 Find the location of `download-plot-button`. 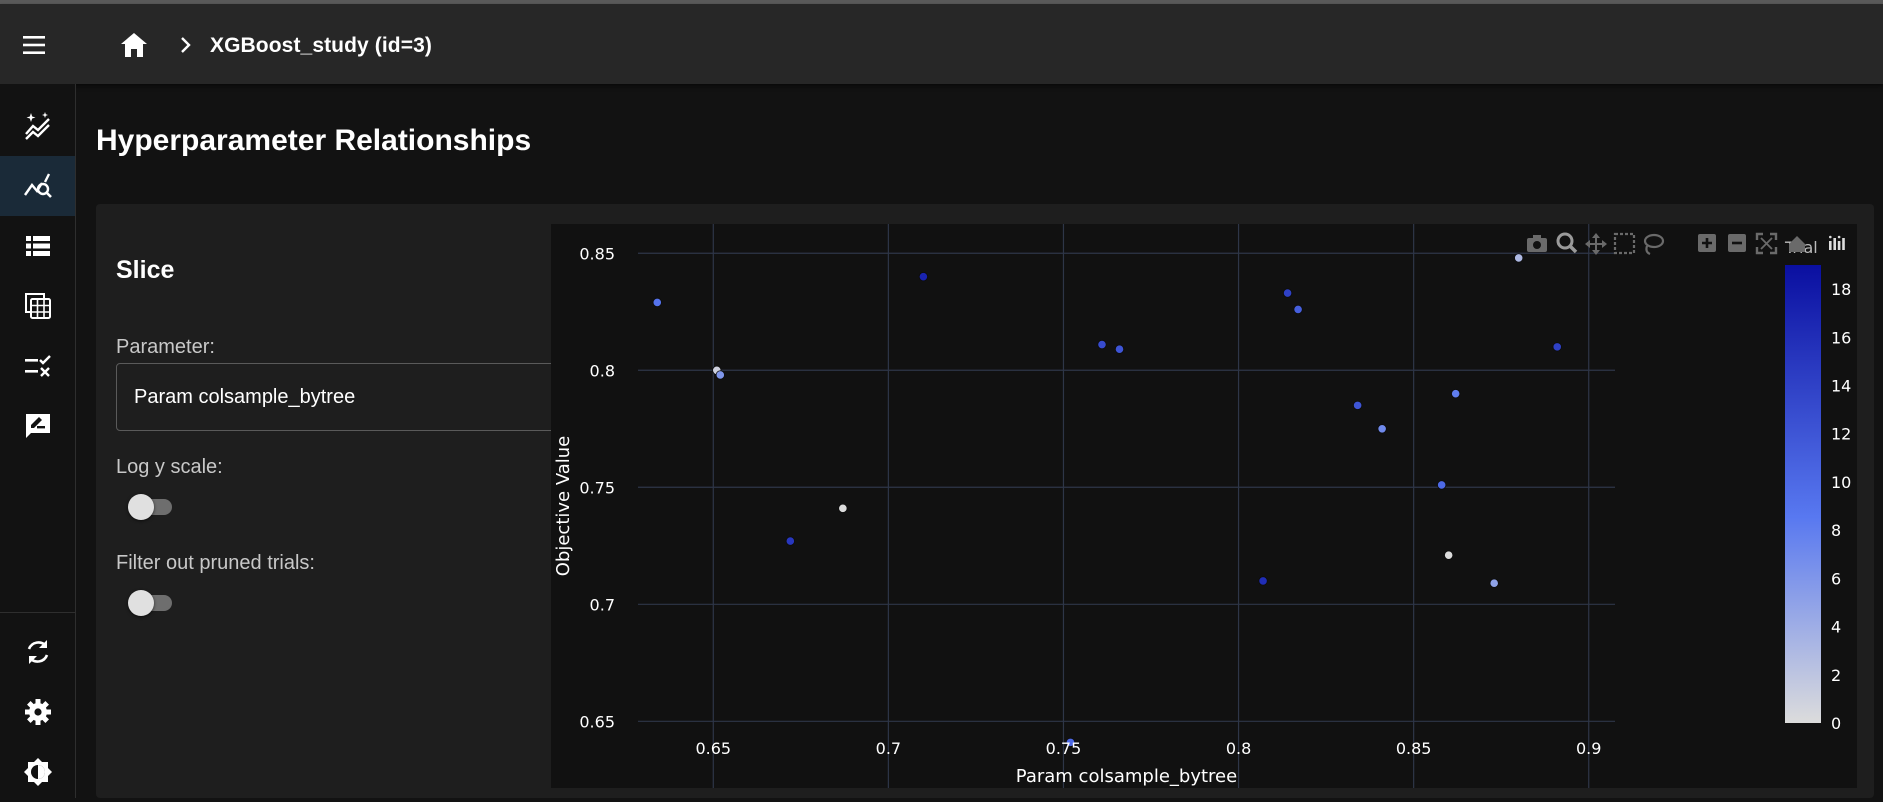

download-plot-button is located at coordinates (1537, 243).